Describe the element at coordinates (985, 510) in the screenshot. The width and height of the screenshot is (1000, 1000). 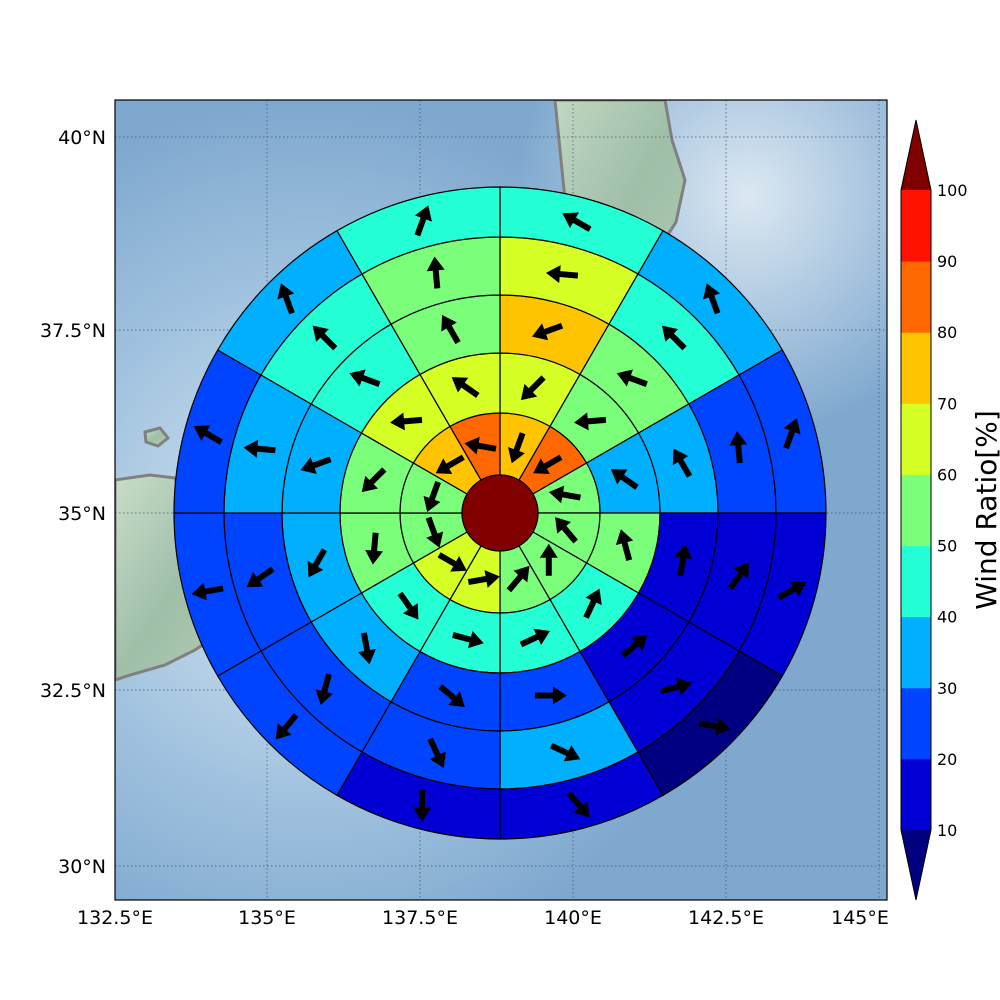
I see `colorbar-title: Wind Ratio[%]` at that location.